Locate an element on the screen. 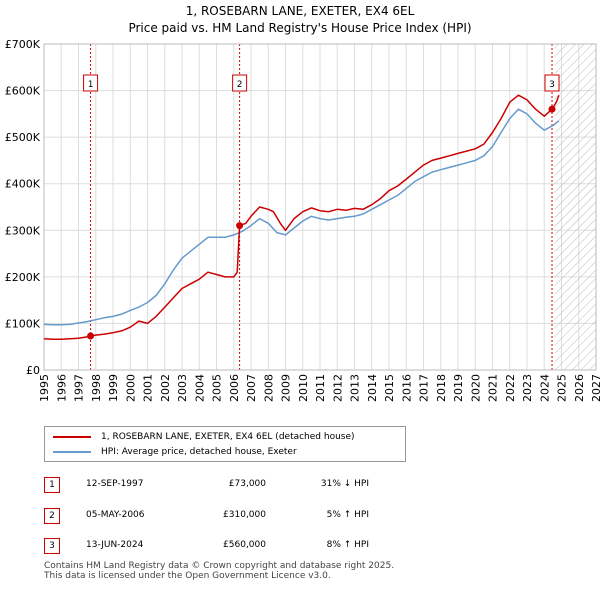  y-tick-label: £700K is located at coordinates (23, 44).